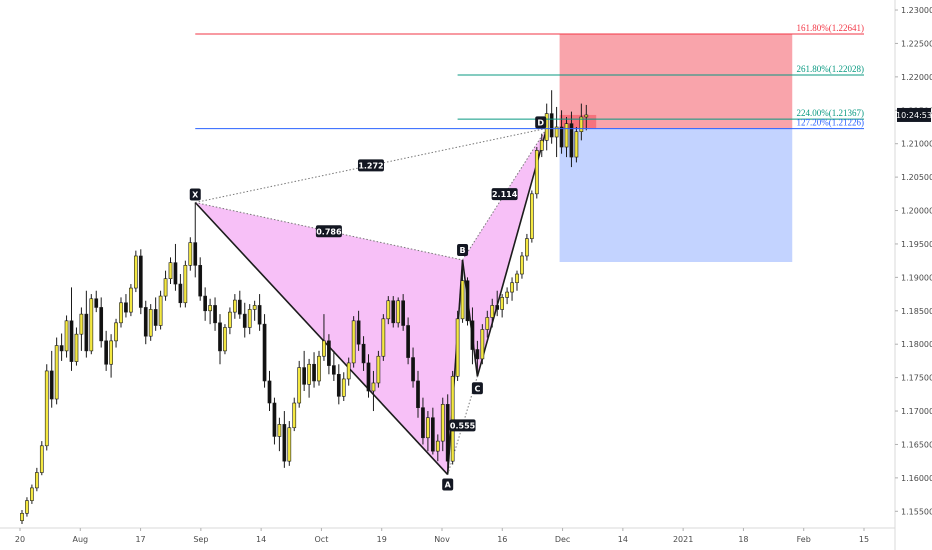 This screenshot has height=550, width=932. I want to click on y-tick-label: 1.15500, so click(916, 511).